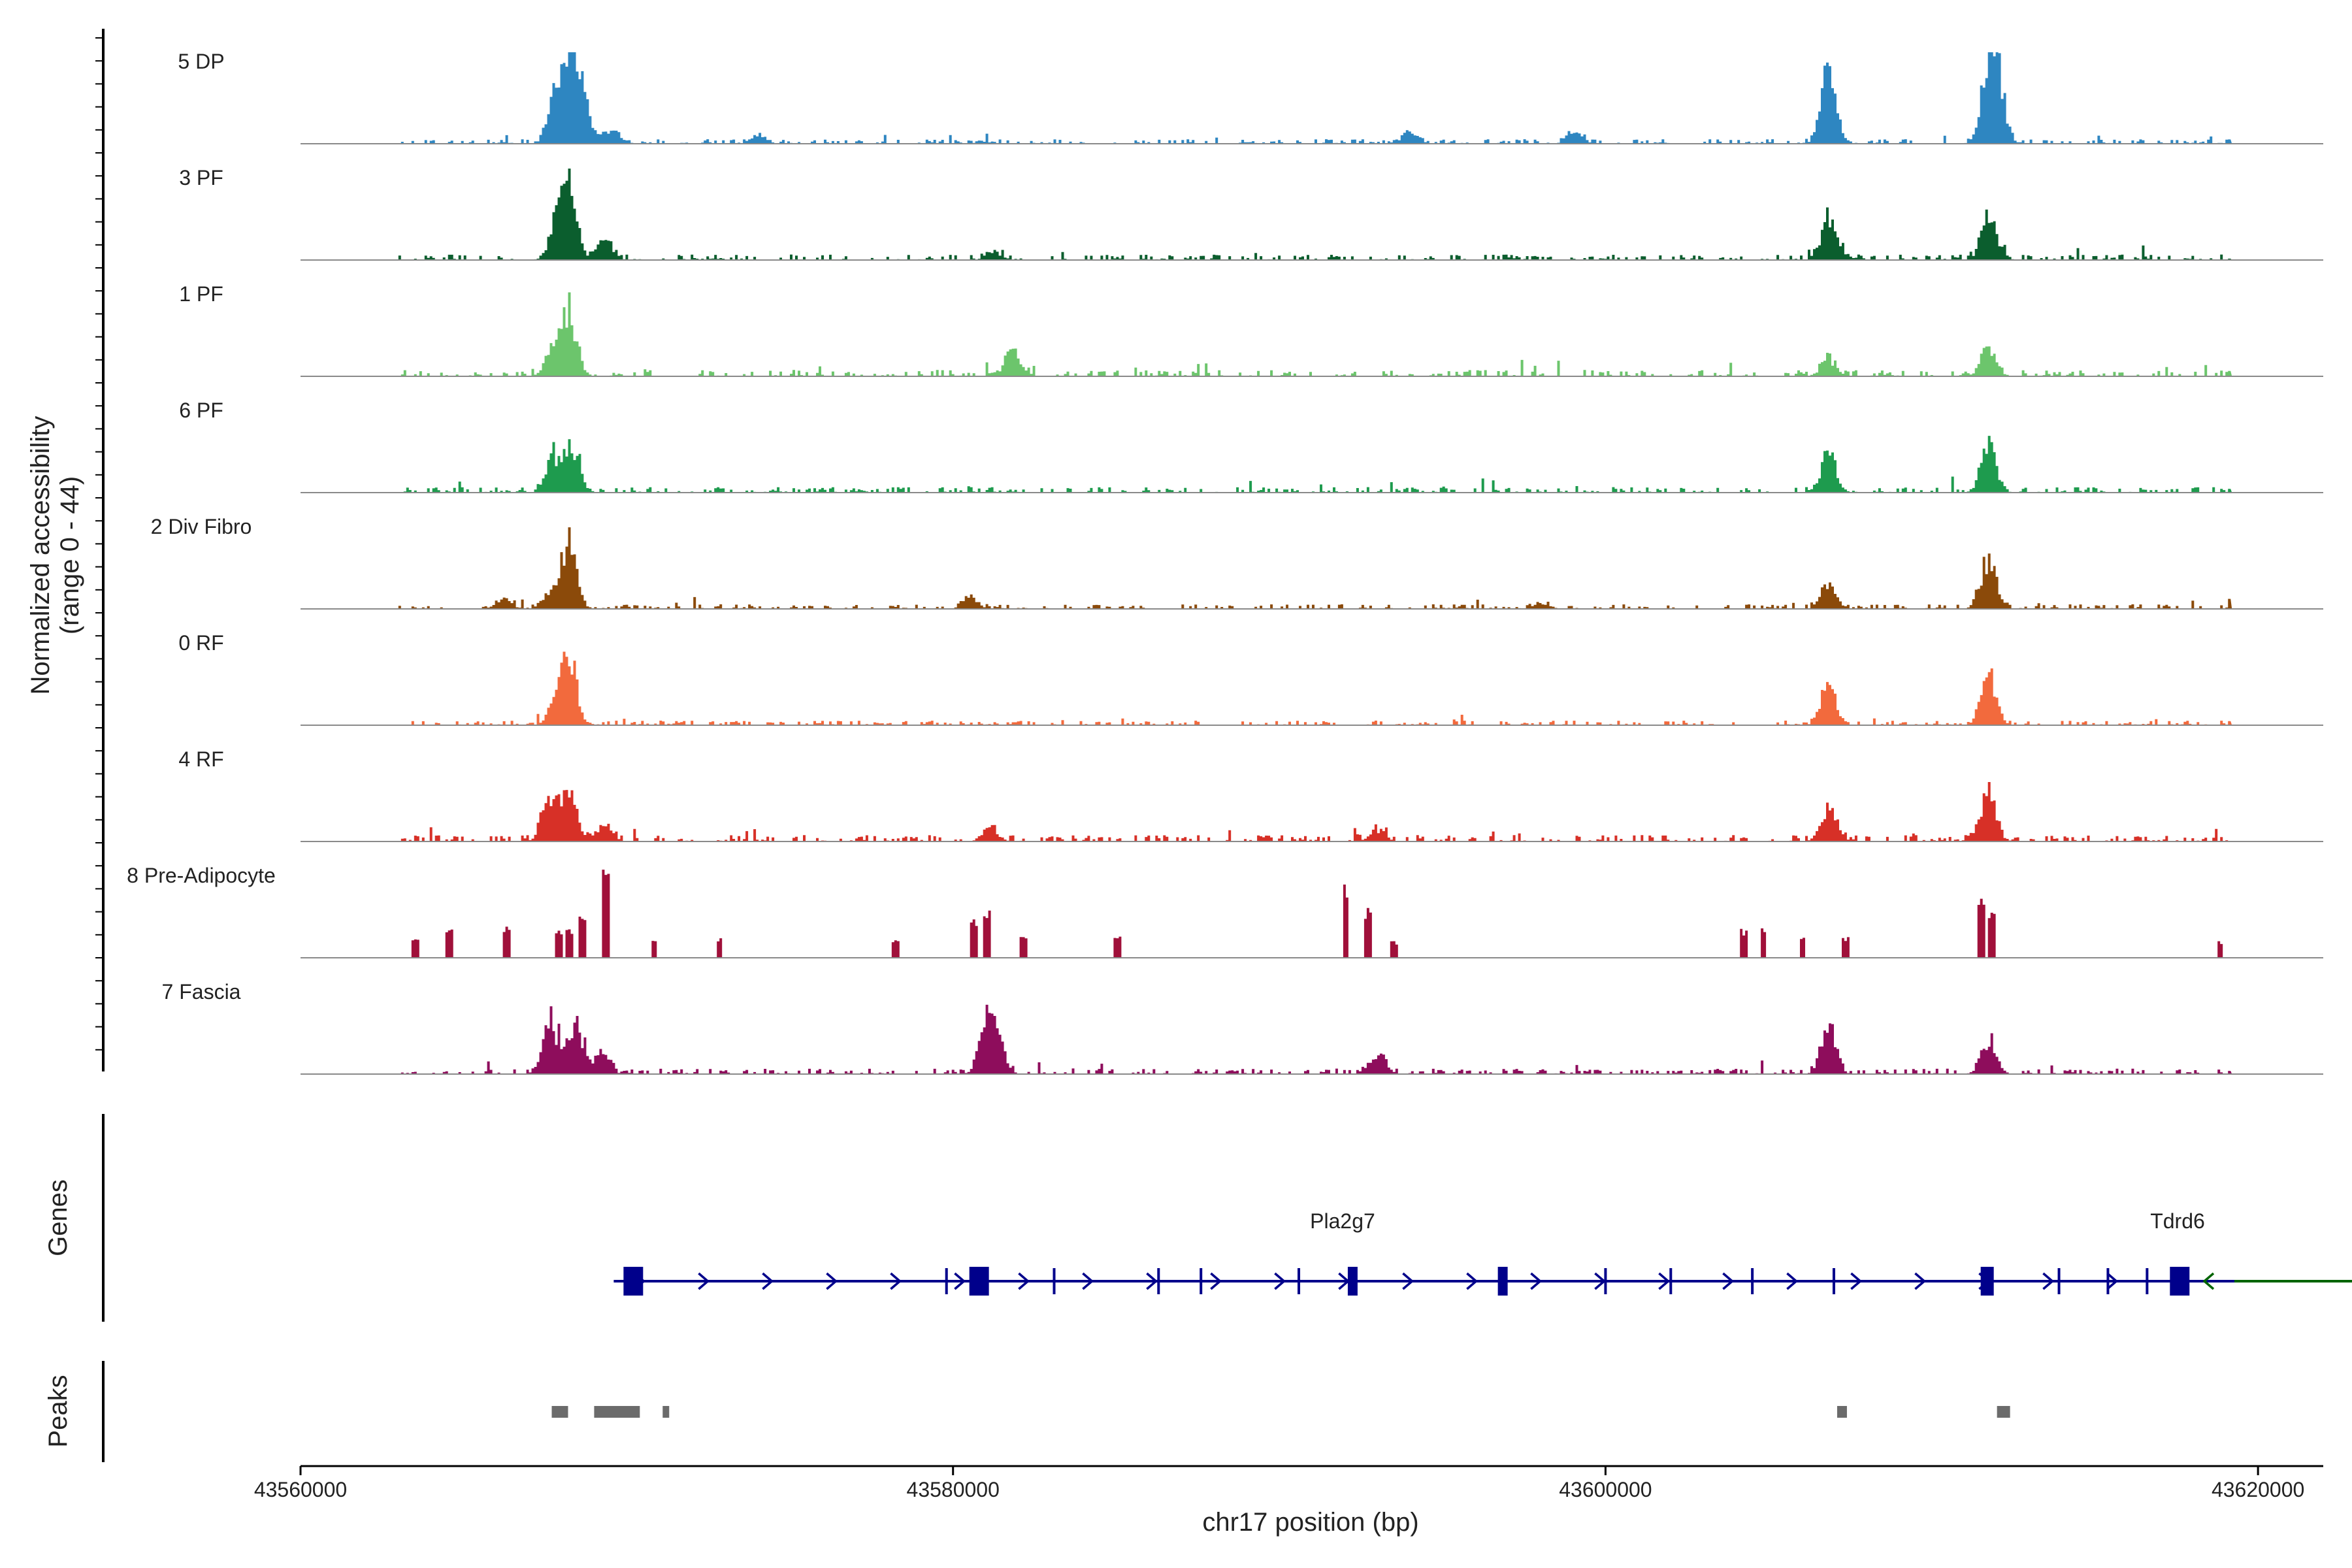 This screenshot has height=1568, width=2352. What do you see at coordinates (74, 1411) in the screenshot?
I see `peaks-panel: Peaks` at bounding box center [74, 1411].